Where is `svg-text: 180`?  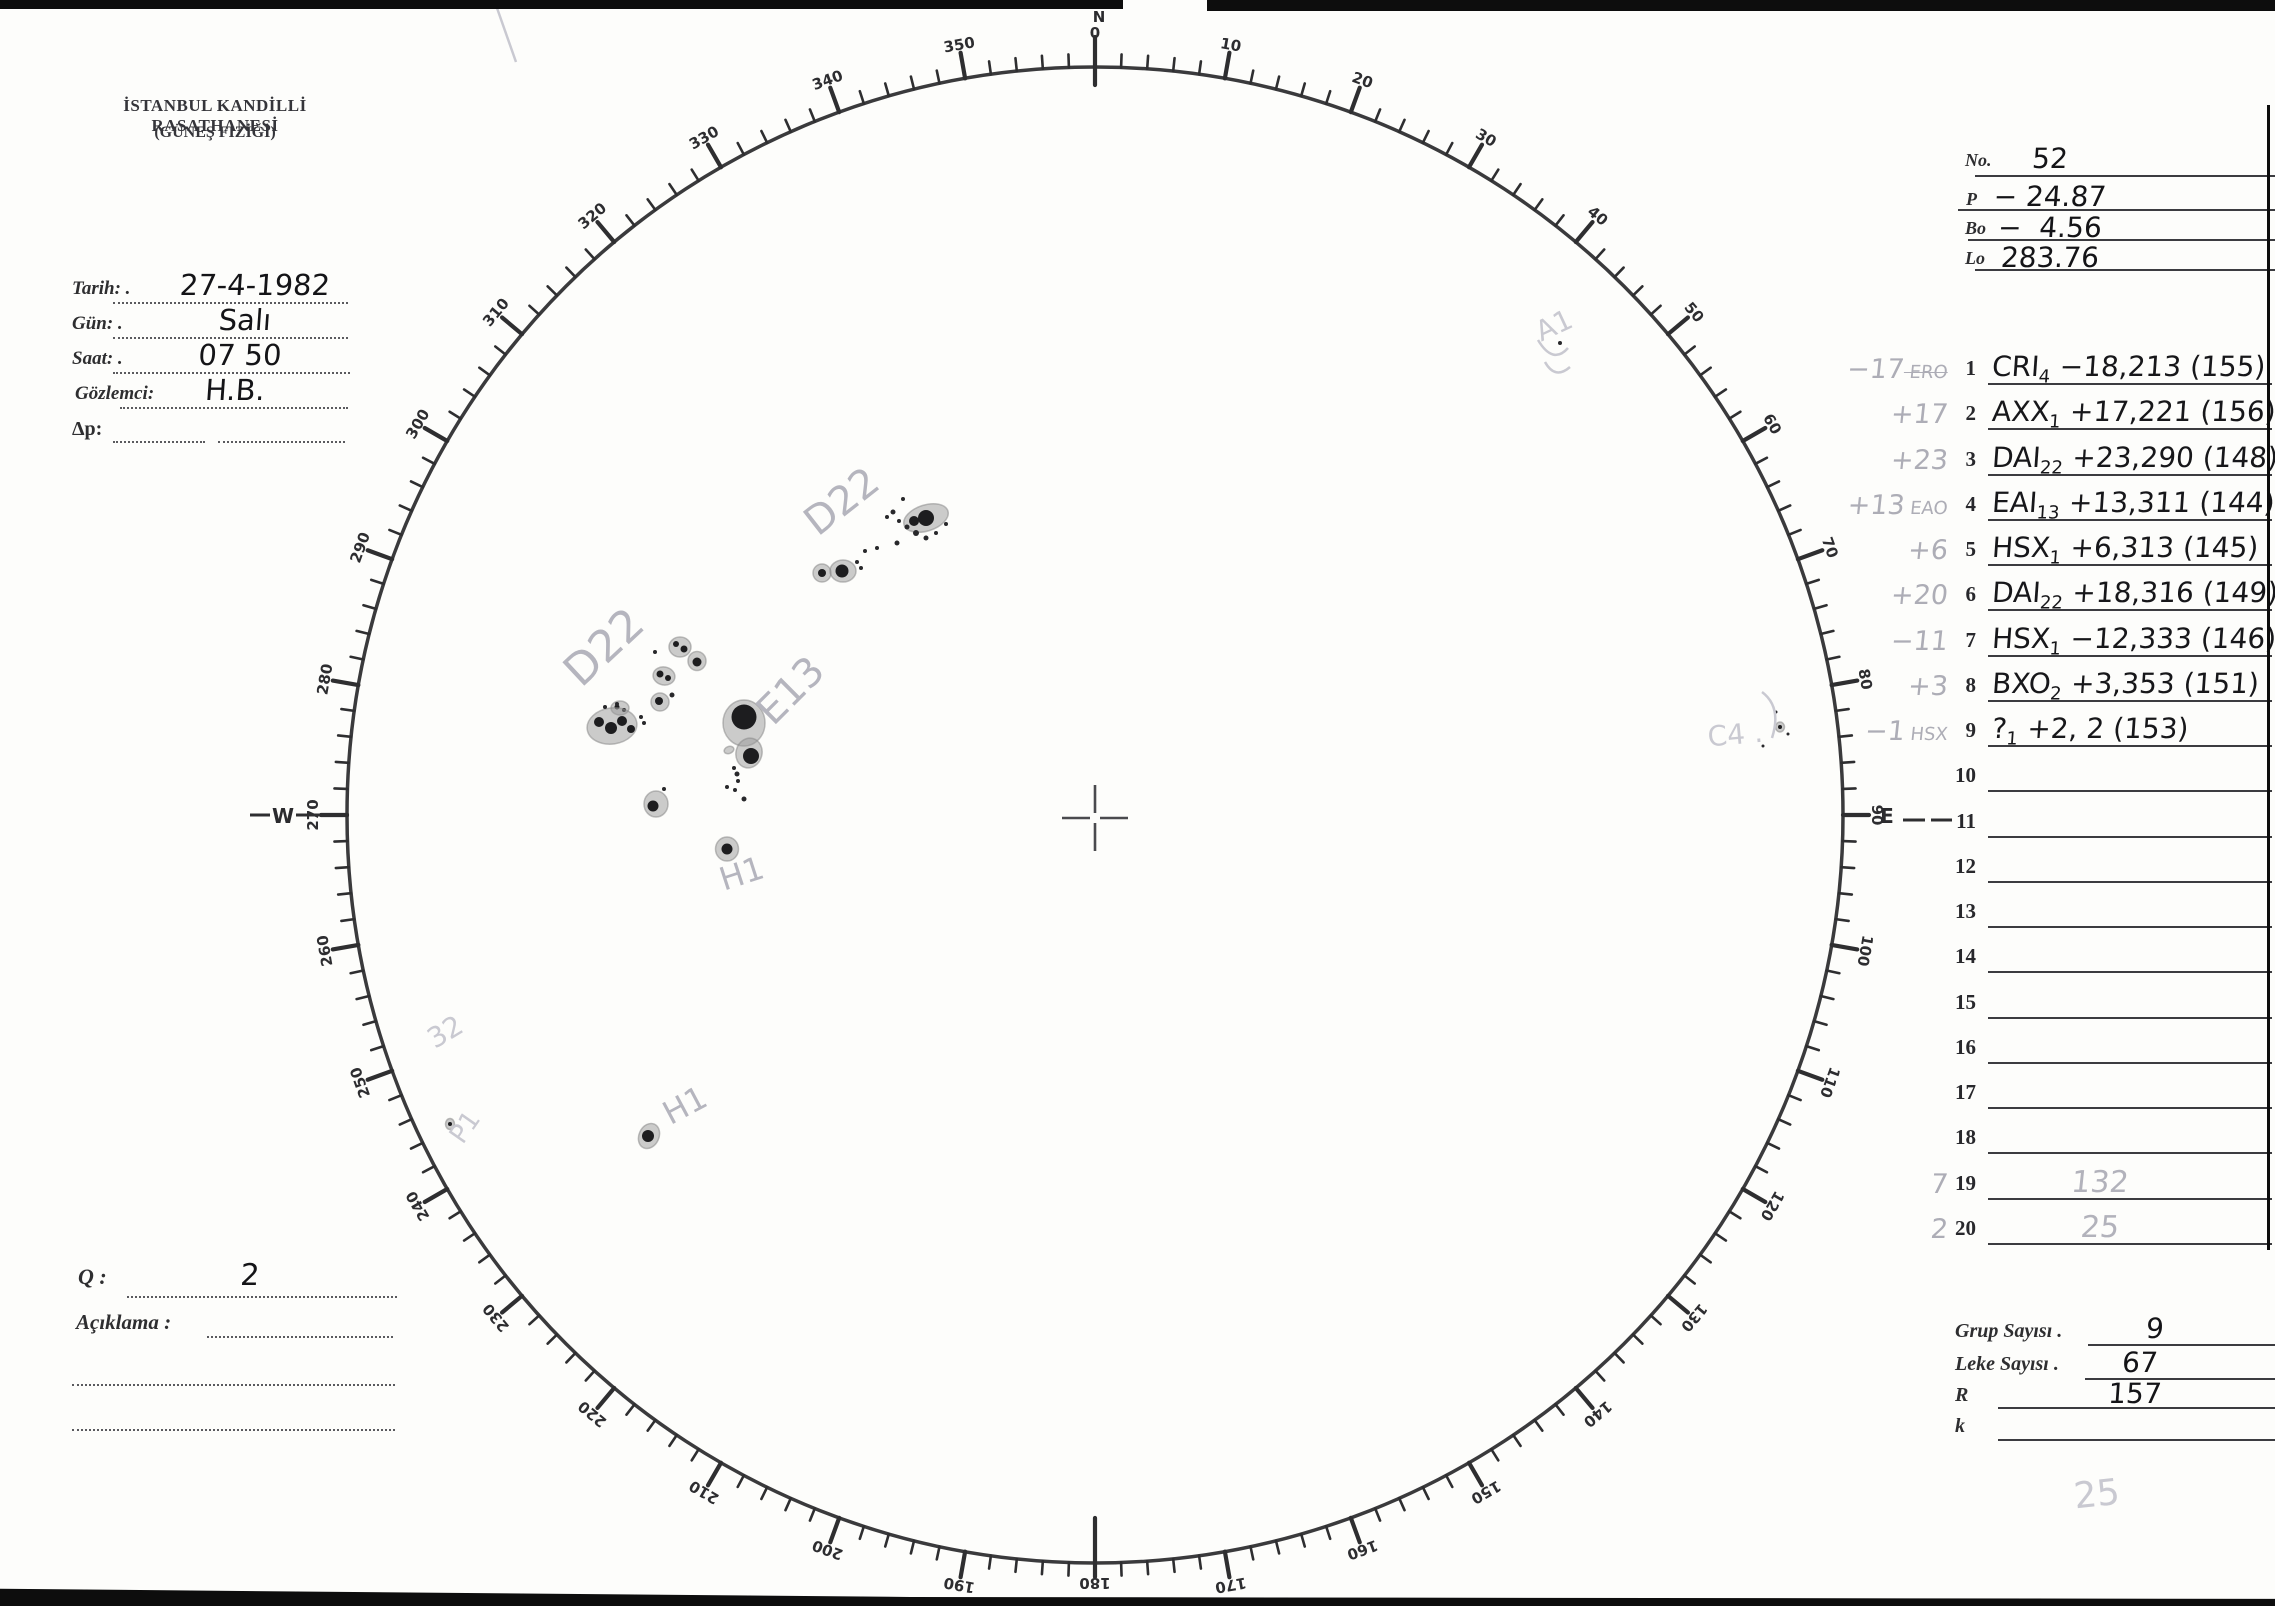 svg-text: 180 is located at coordinates (1094, 1583).